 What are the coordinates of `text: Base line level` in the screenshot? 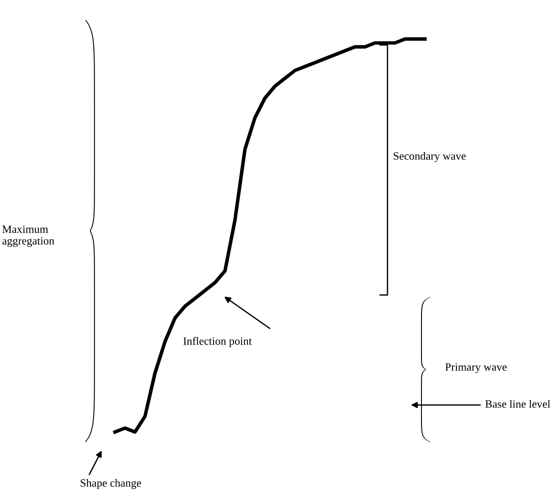 It's located at (517, 404).